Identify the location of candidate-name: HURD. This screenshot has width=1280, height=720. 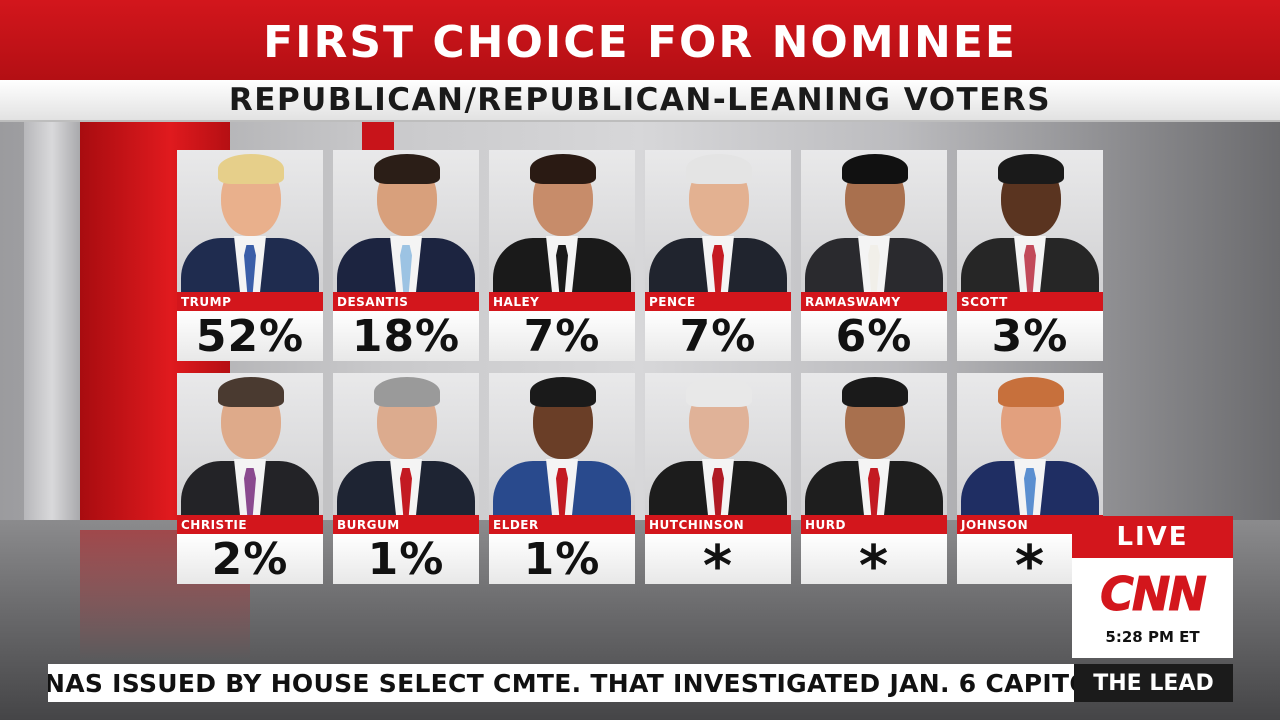
(874, 524).